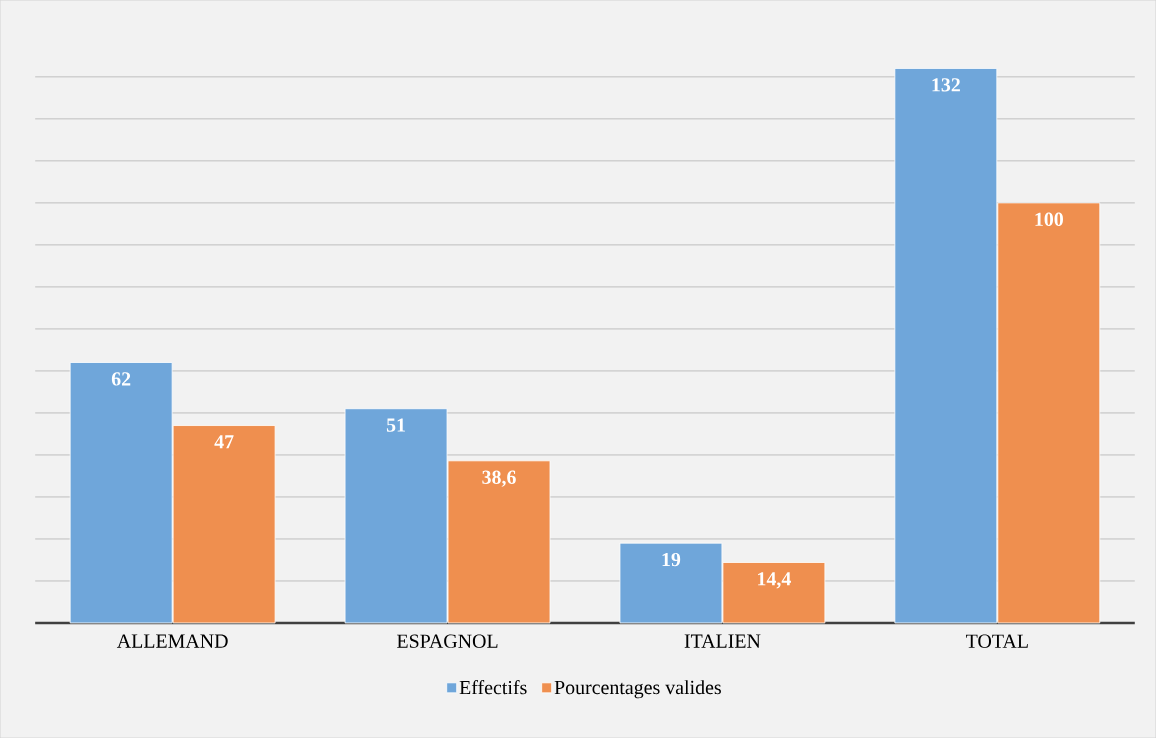 The width and height of the screenshot is (1156, 738). Describe the element at coordinates (637, 689) in the screenshot. I see `legend-label: Pourcentages valides` at that location.